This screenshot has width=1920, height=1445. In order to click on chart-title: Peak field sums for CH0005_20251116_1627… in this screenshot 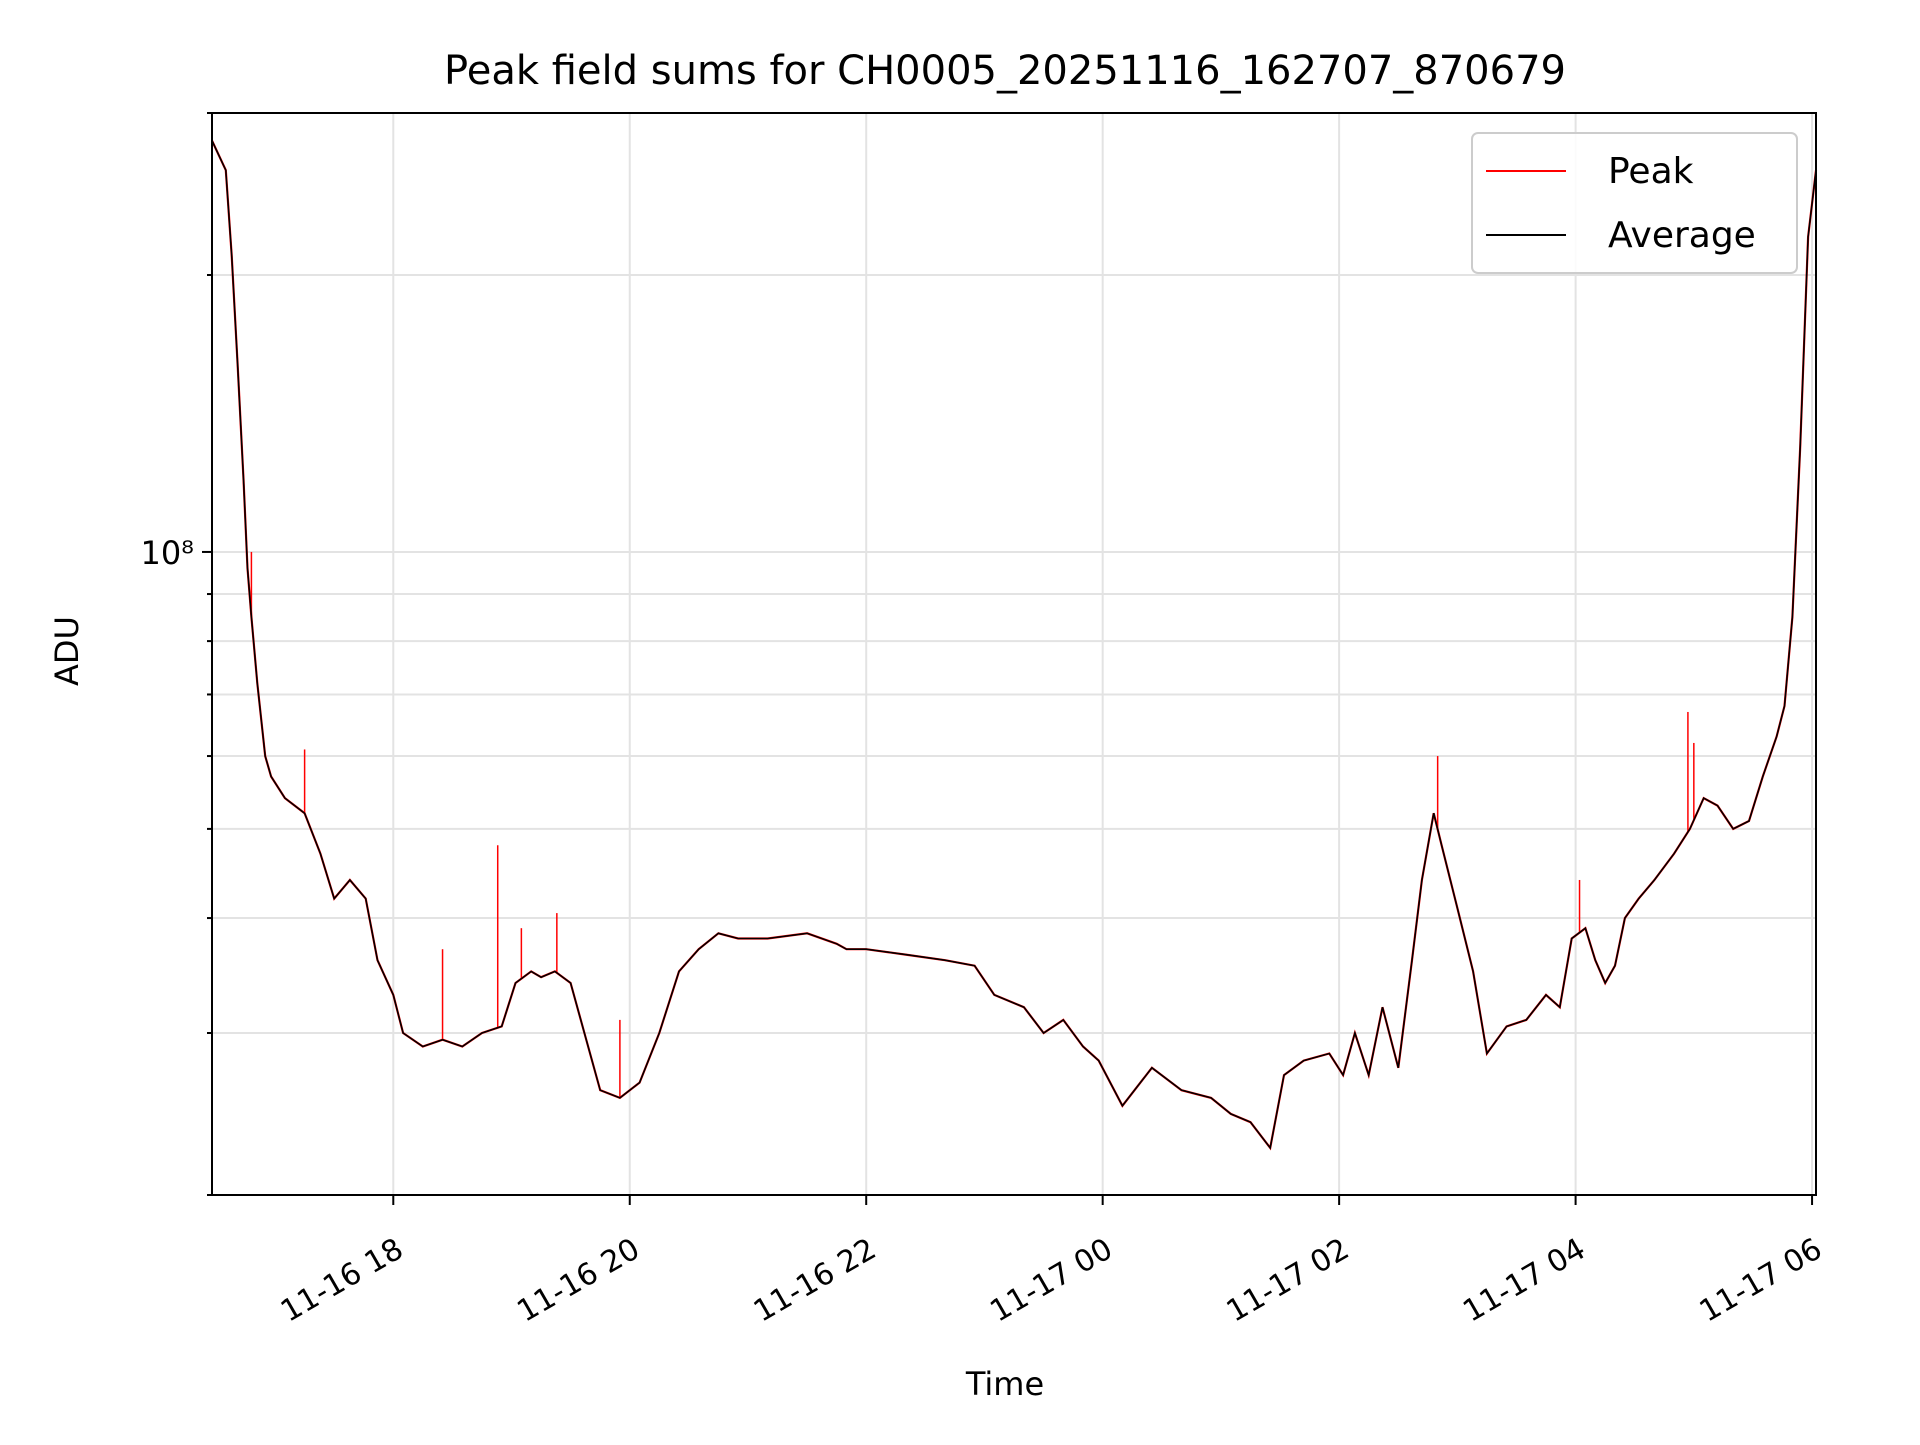, I will do `click(1005, 71)`.